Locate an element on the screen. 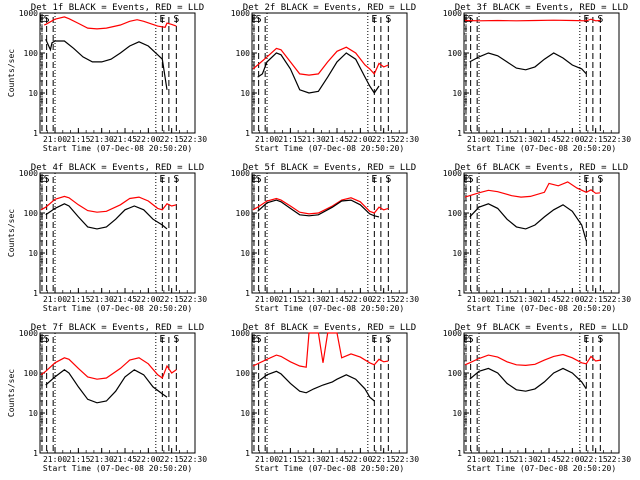 The height and width of the screenshot is (480, 640). y-axis-label: Counts/sec is located at coordinates (11, 233).